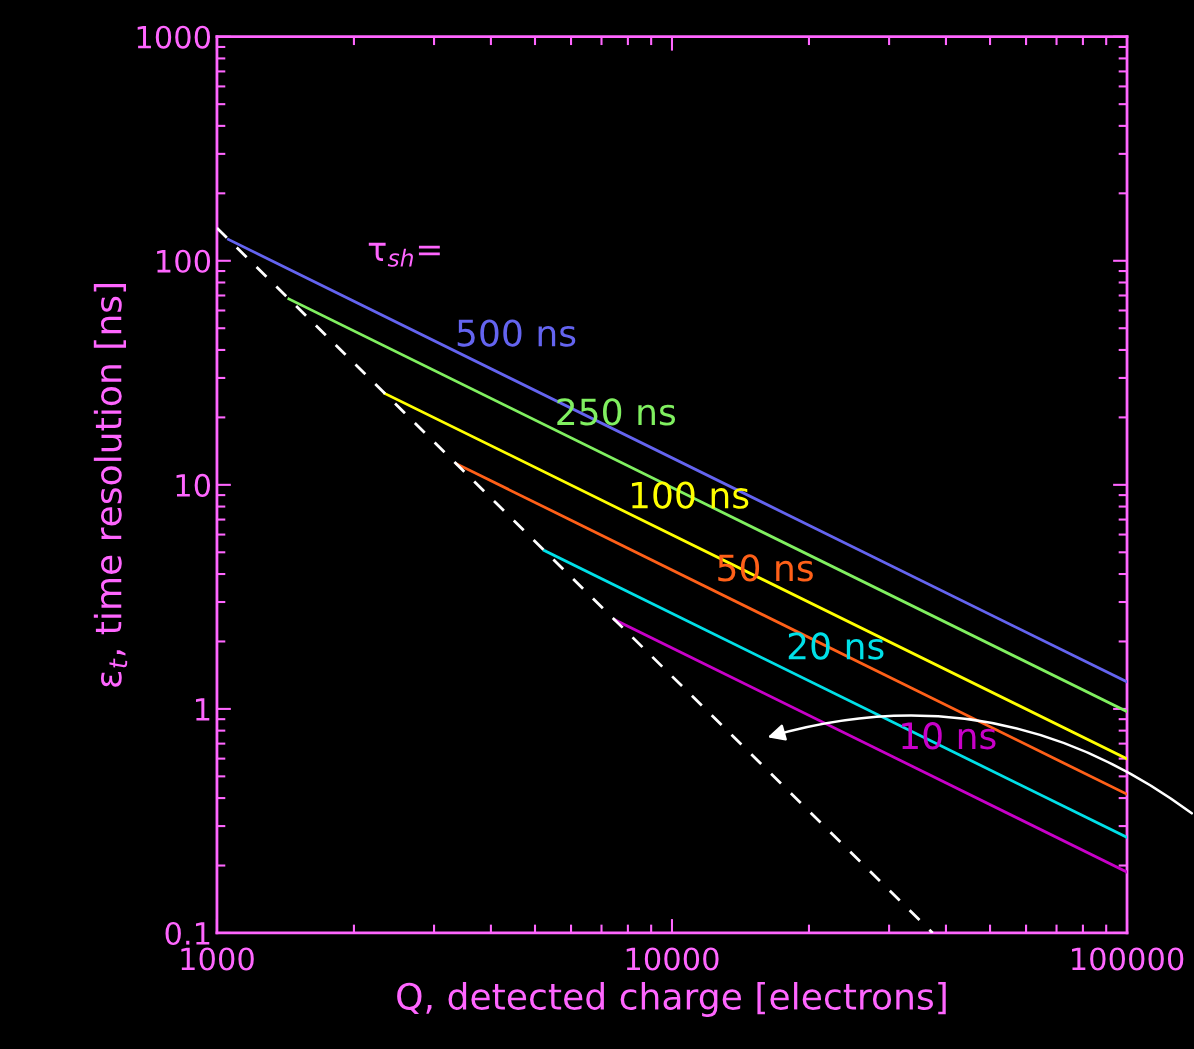 This screenshot has width=1194, height=1049. What do you see at coordinates (404, 254) in the screenshot?
I see `annotation: τ$_{sh}$=` at bounding box center [404, 254].